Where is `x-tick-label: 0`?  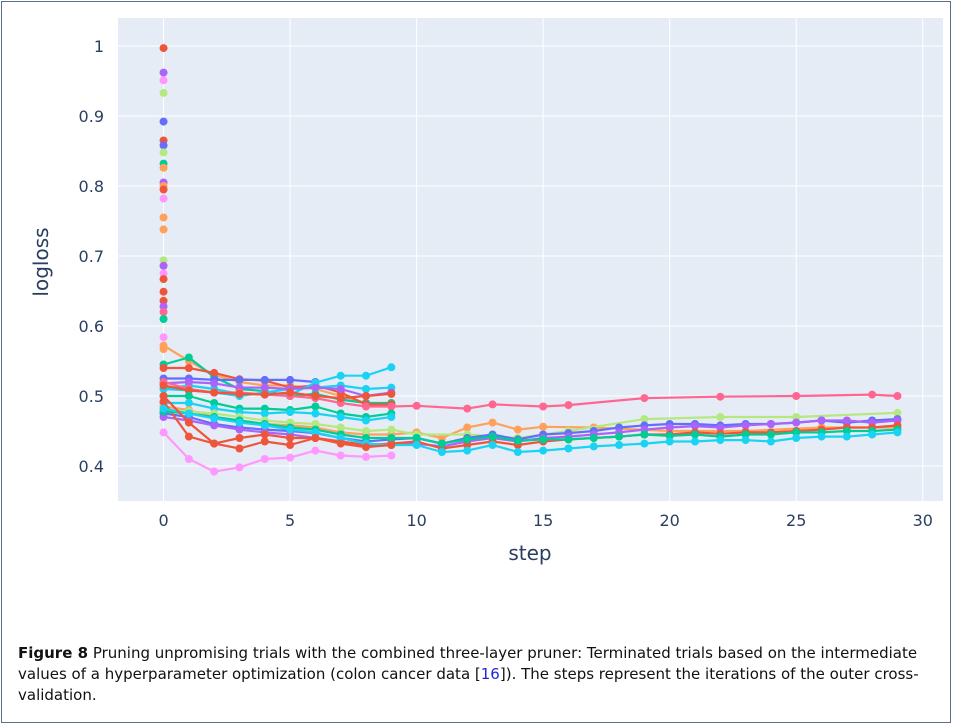
x-tick-label: 0 is located at coordinates (163, 520).